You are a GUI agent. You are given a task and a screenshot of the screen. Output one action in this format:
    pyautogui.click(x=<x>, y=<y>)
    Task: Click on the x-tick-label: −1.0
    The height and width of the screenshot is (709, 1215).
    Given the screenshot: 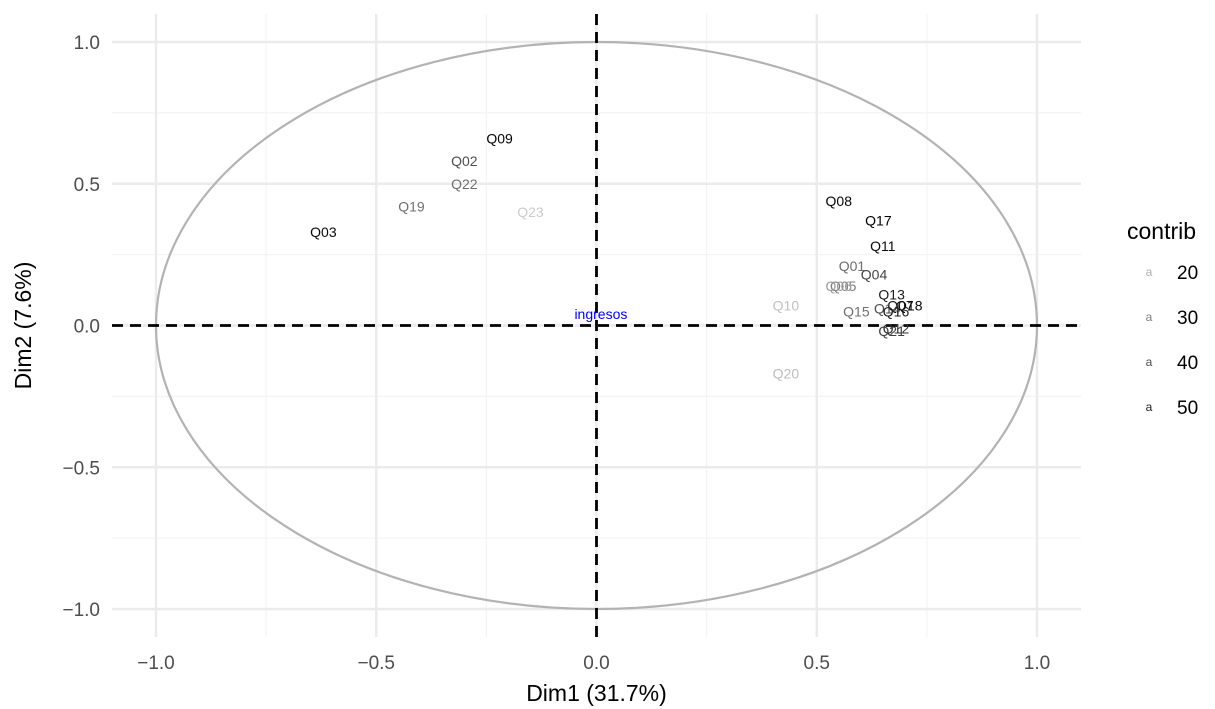 What is the action you would take?
    pyautogui.click(x=156, y=663)
    